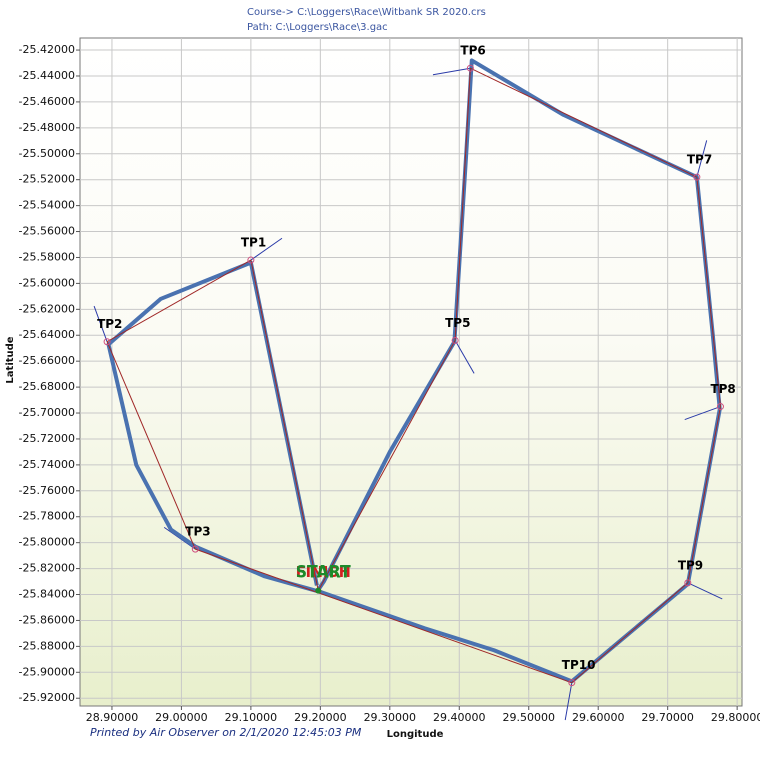  What do you see at coordinates (47, 282) in the screenshot?
I see `y-tick-label: -25.60000` at bounding box center [47, 282].